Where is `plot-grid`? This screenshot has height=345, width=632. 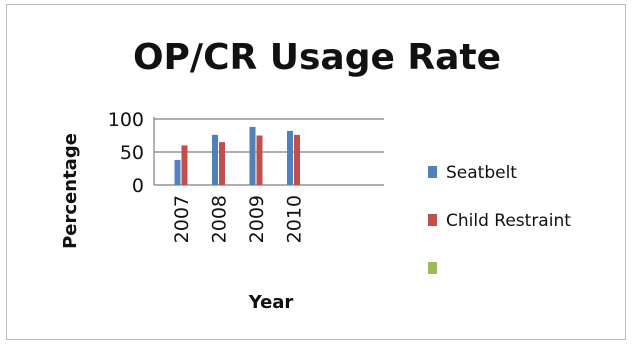 plot-grid is located at coordinates (268, 151).